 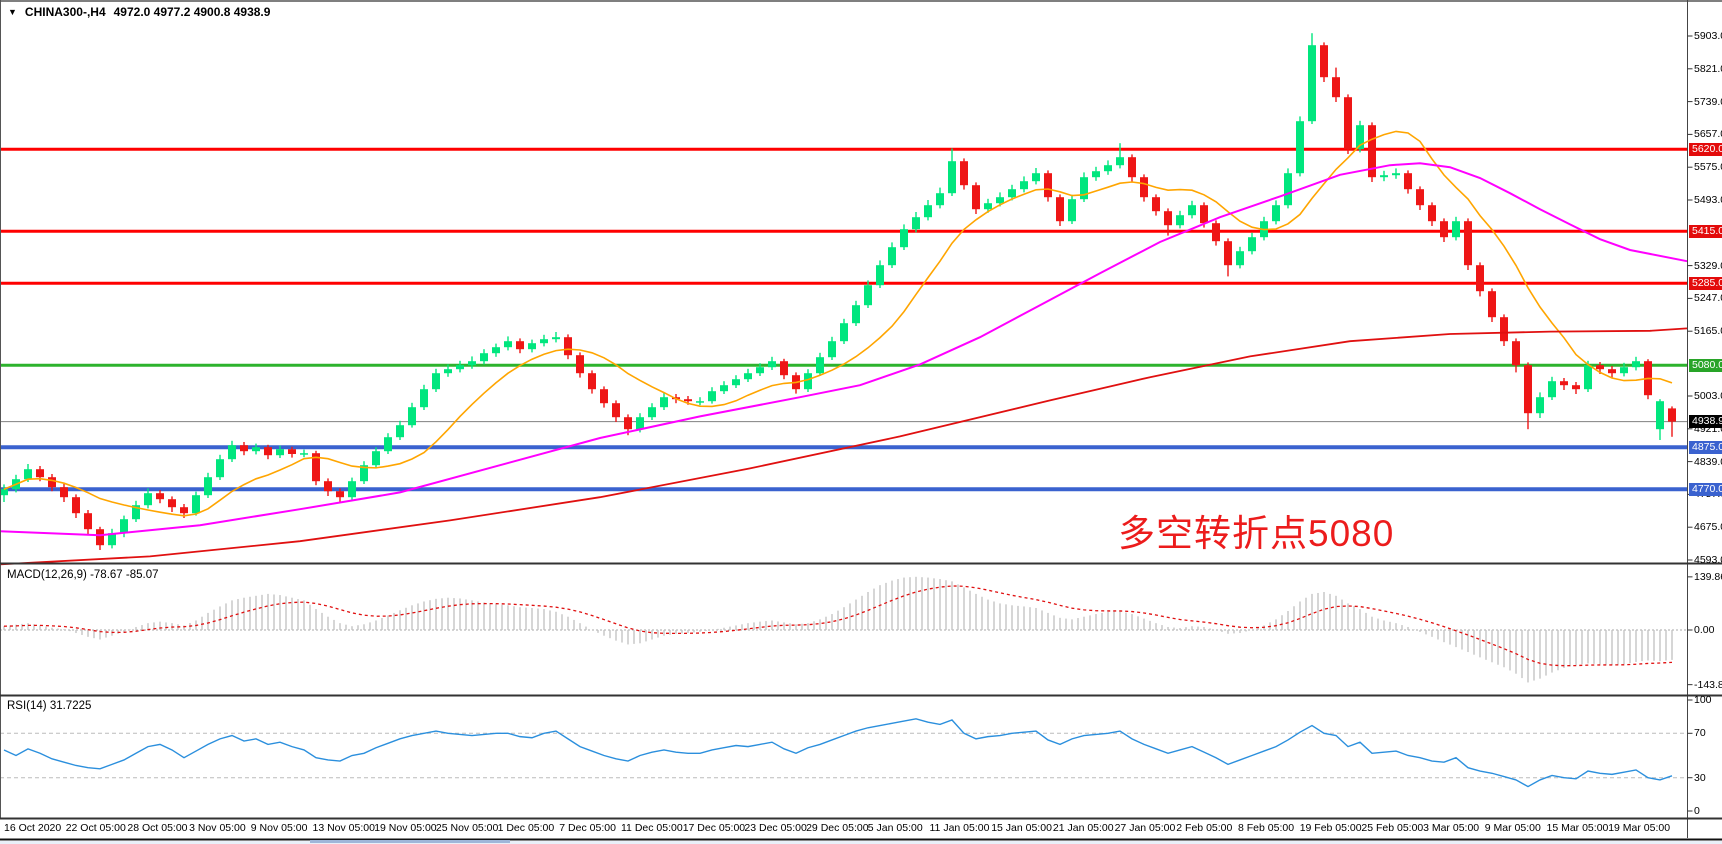 I want to click on horizontal-scrollbar, so click(x=410, y=841).